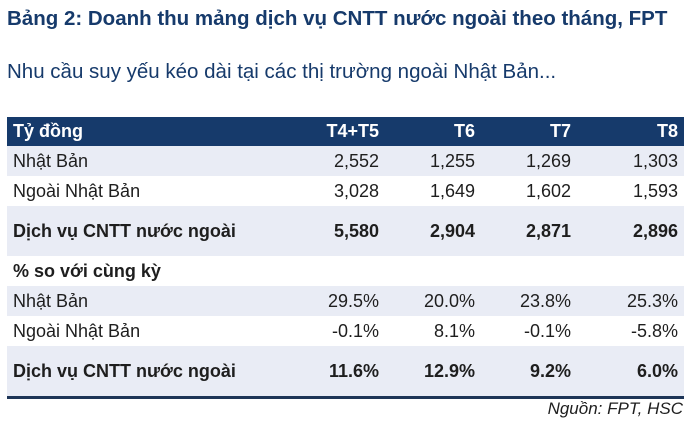  Describe the element at coordinates (433, 161) in the screenshot. I see `cell: 1,255` at that location.